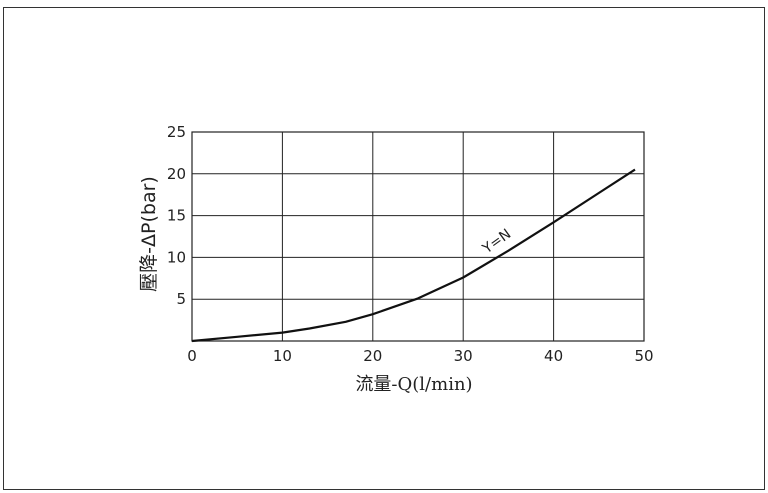  Describe the element at coordinates (176, 132) in the screenshot. I see `y-tick-label: 25` at that location.